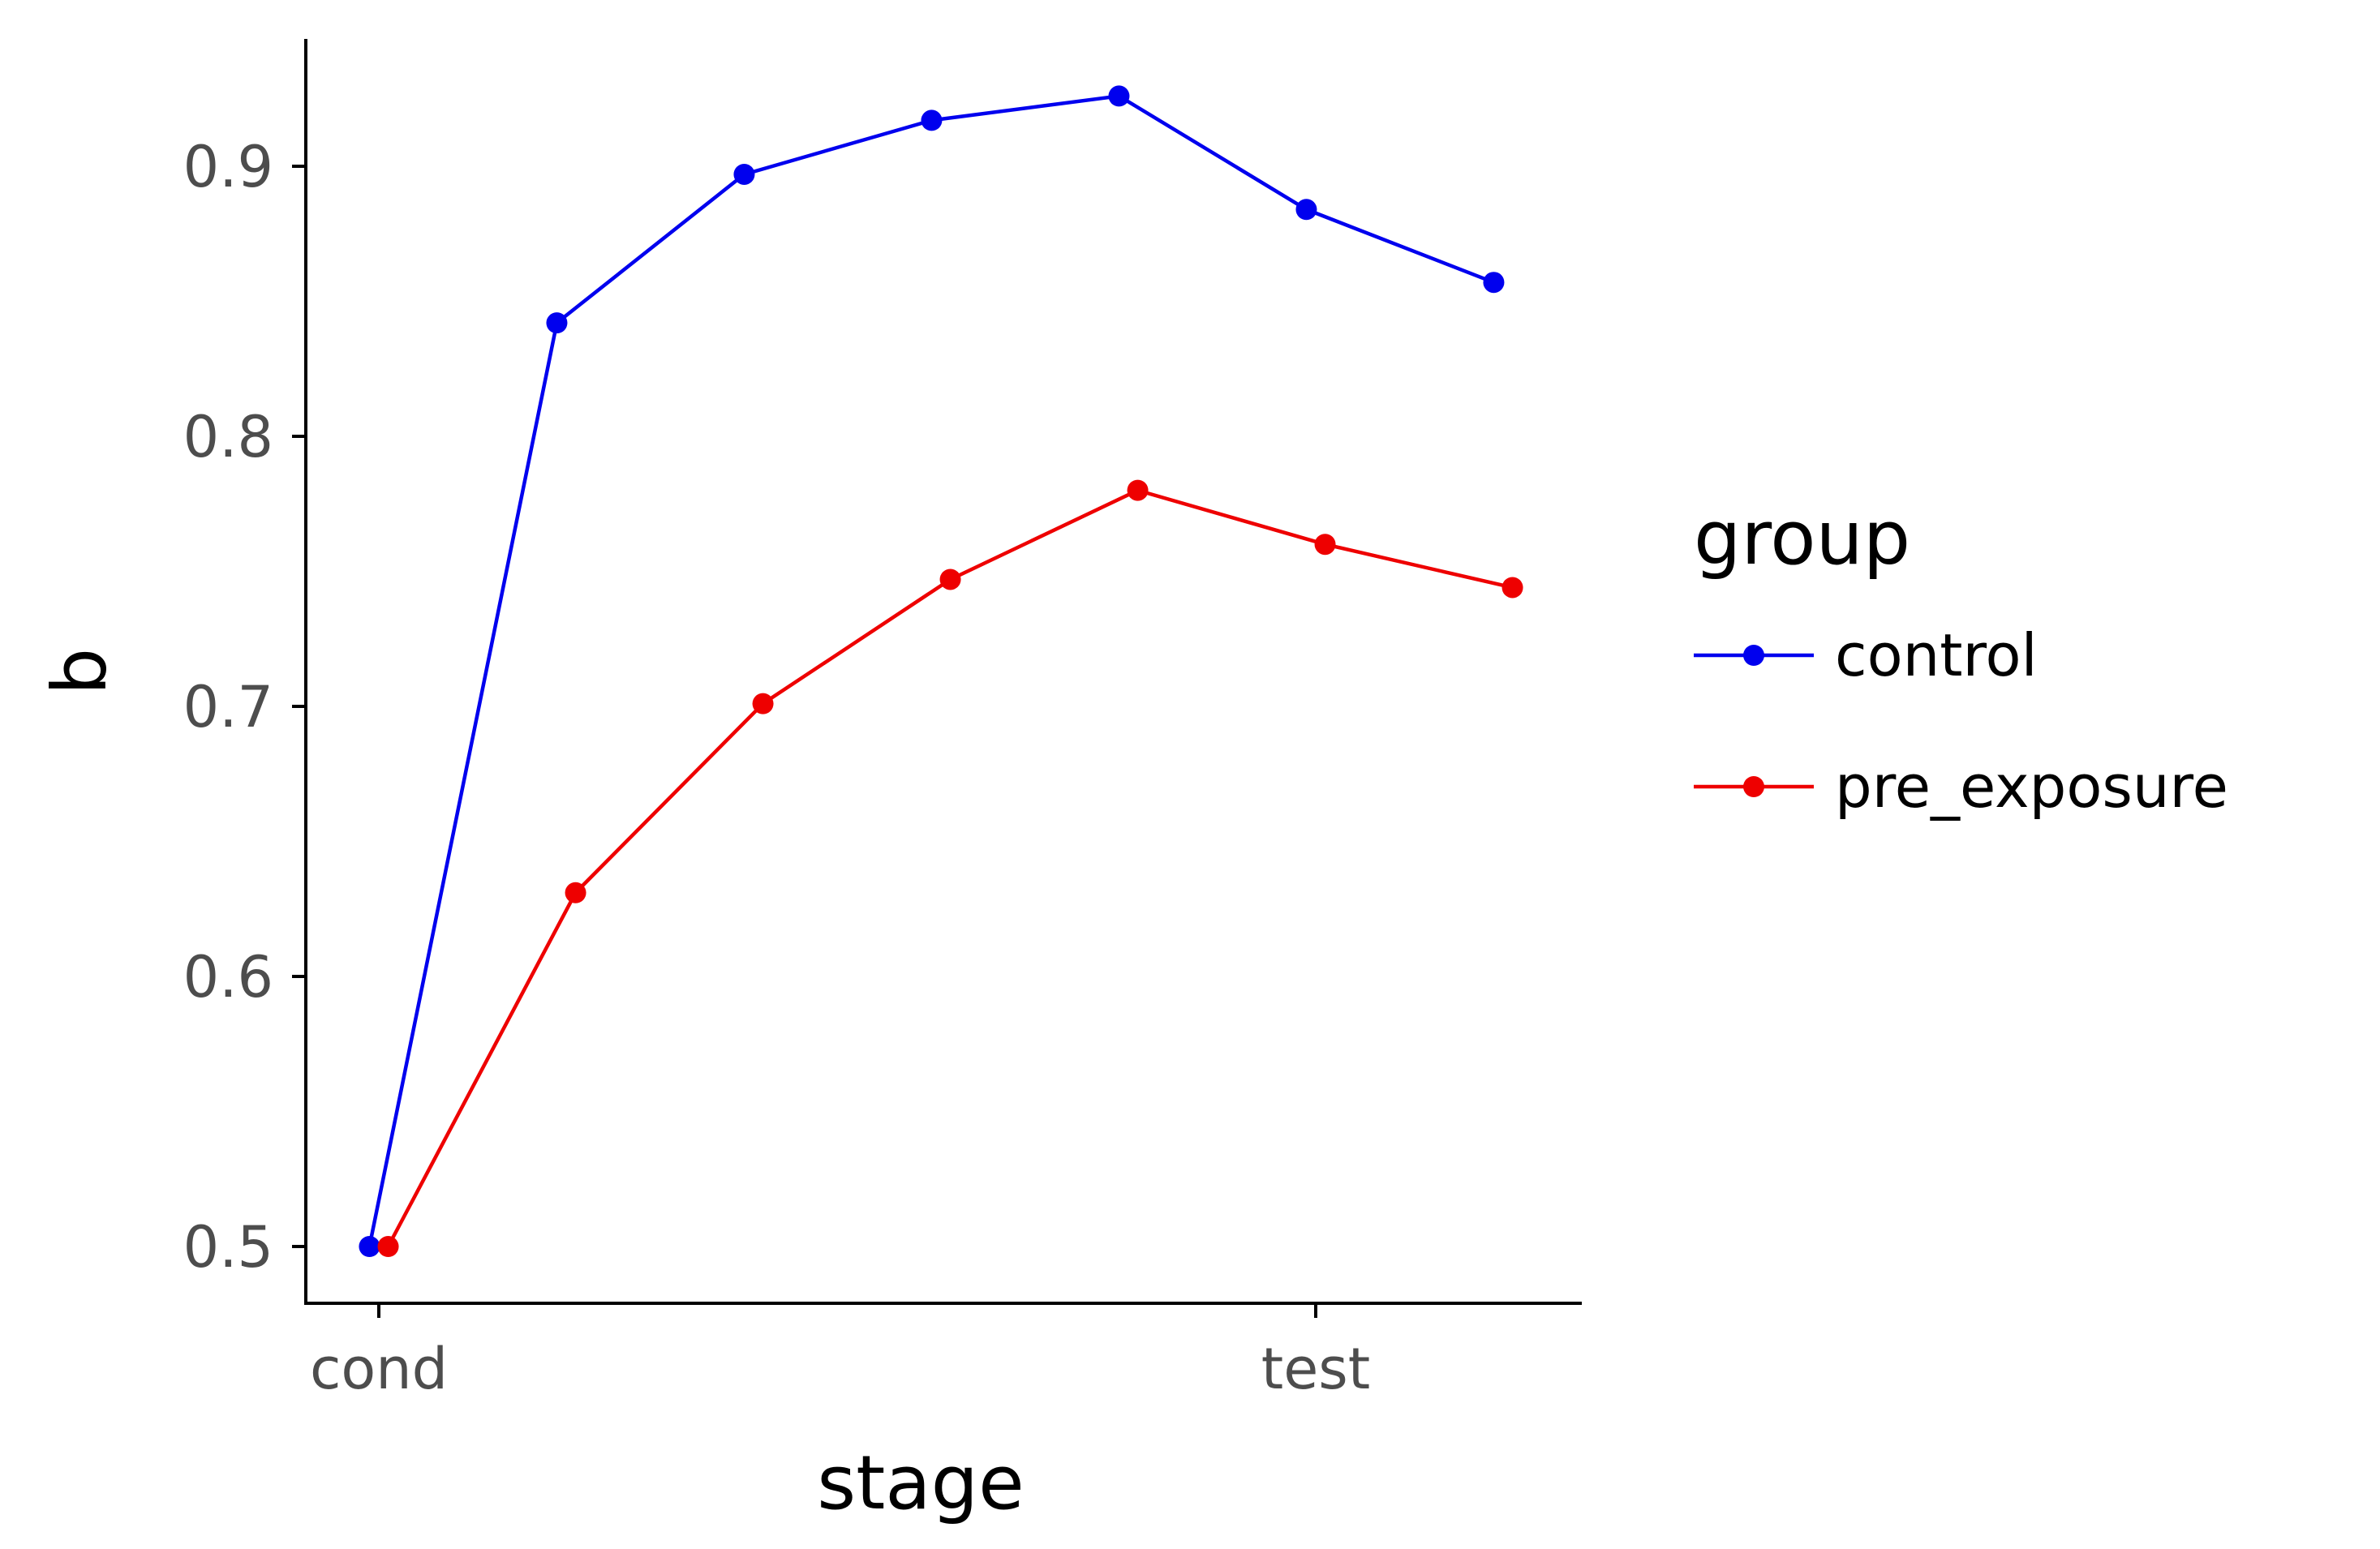 The image size is (2380, 1549). I want to click on y-tick-label: 0.8, so click(228, 437).